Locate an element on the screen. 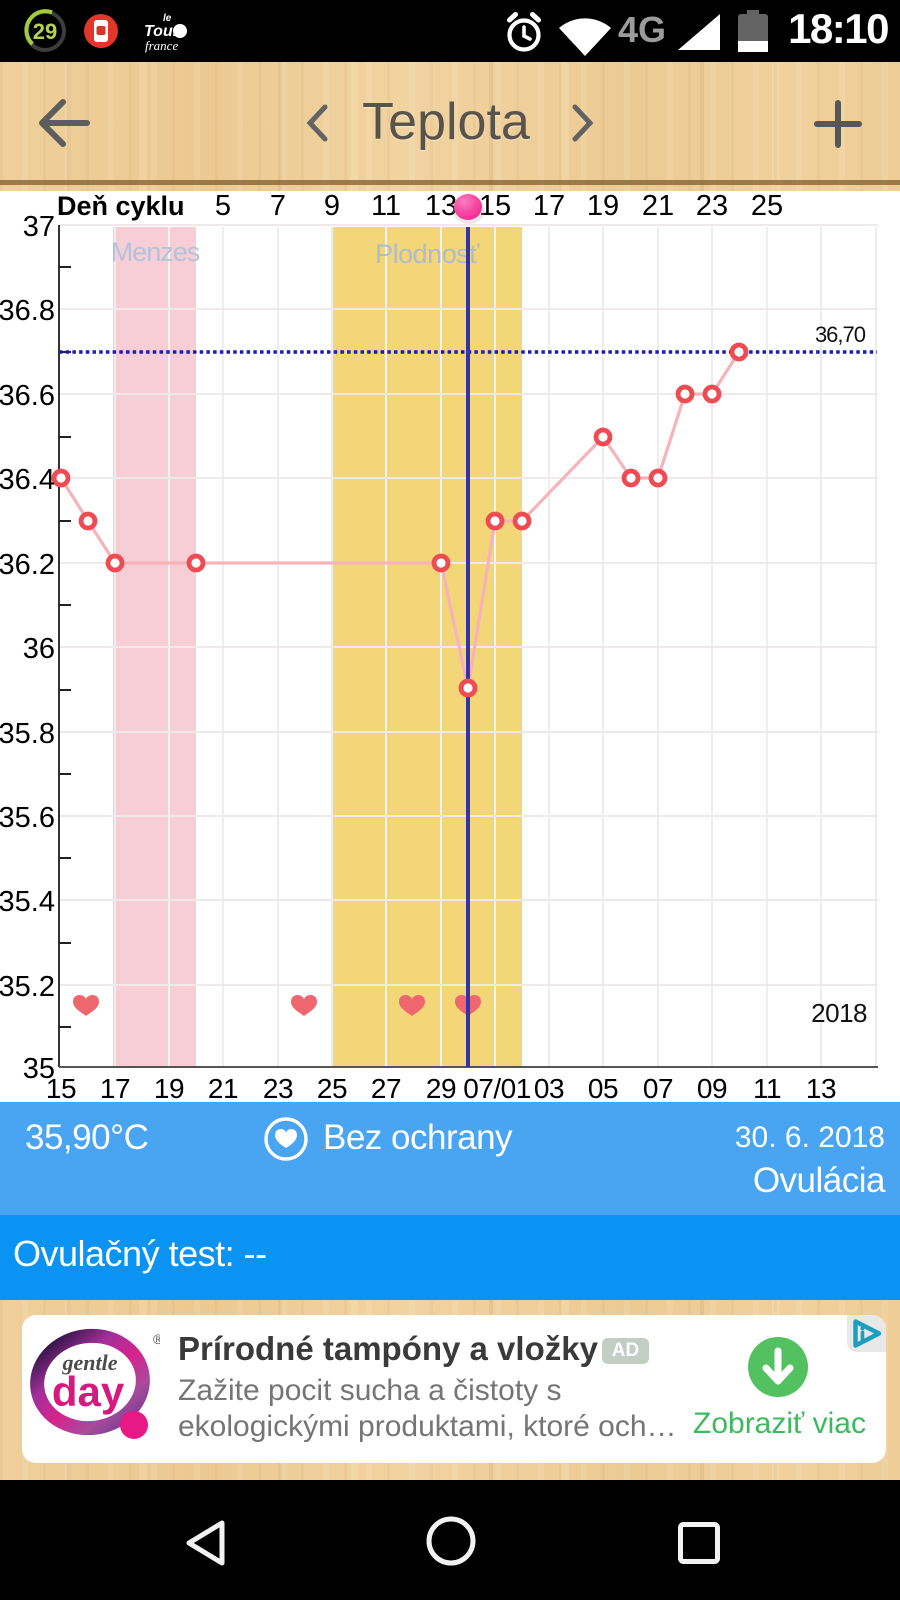 This screenshot has height=1600, width=900. svg-text: 36 is located at coordinates (39, 649).